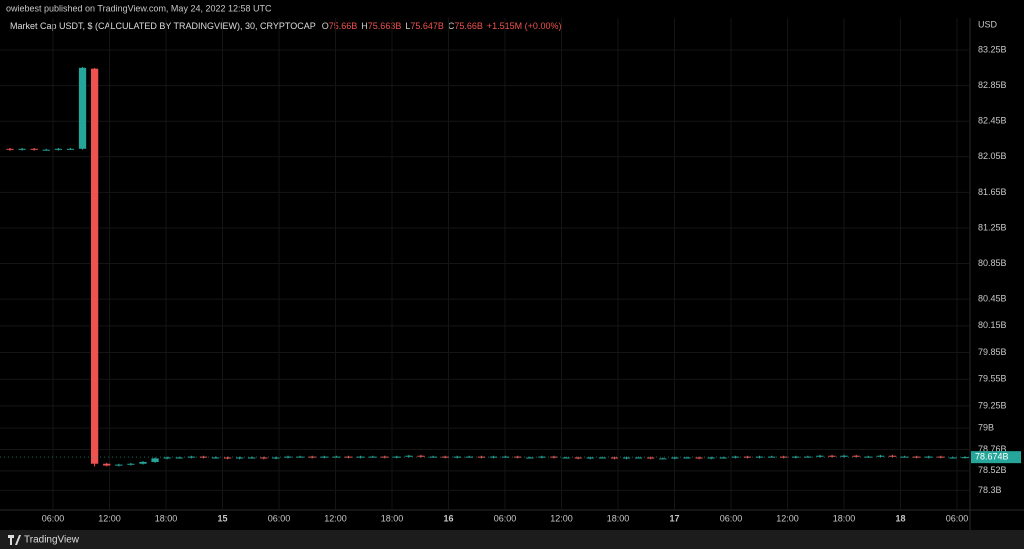 The height and width of the screenshot is (549, 1024). What do you see at coordinates (512, 539) in the screenshot?
I see `footer` at bounding box center [512, 539].